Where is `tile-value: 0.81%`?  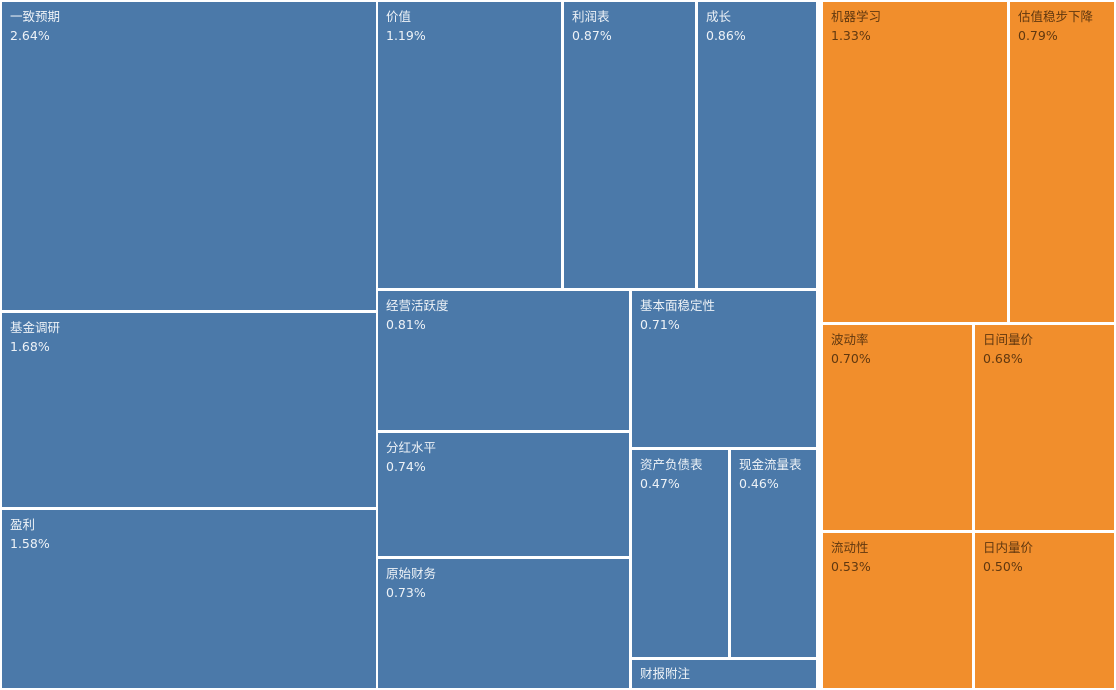
tile-value: 0.81% is located at coordinates (406, 324).